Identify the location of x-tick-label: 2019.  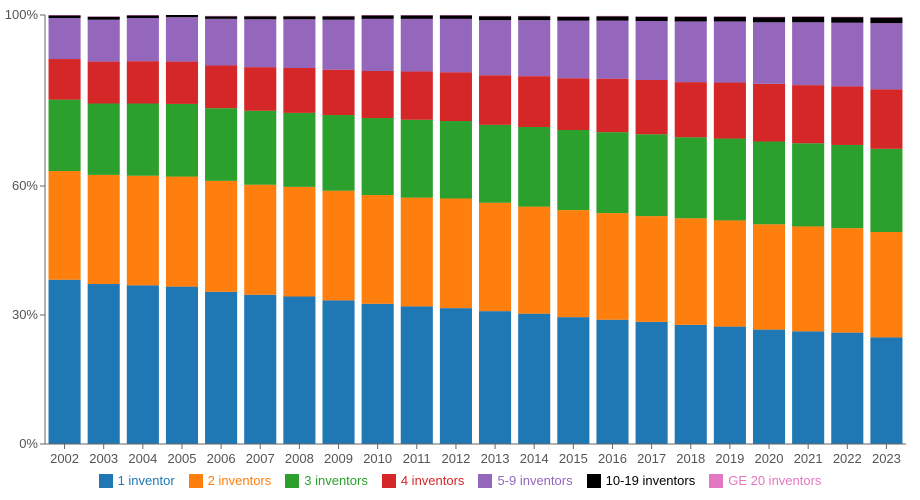
(729, 458).